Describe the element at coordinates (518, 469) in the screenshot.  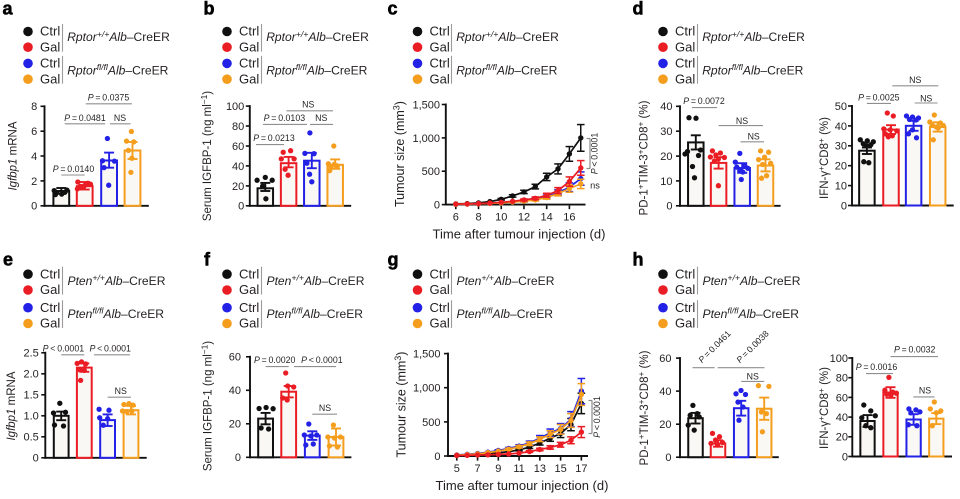
I see `svg-text: 11` at that location.